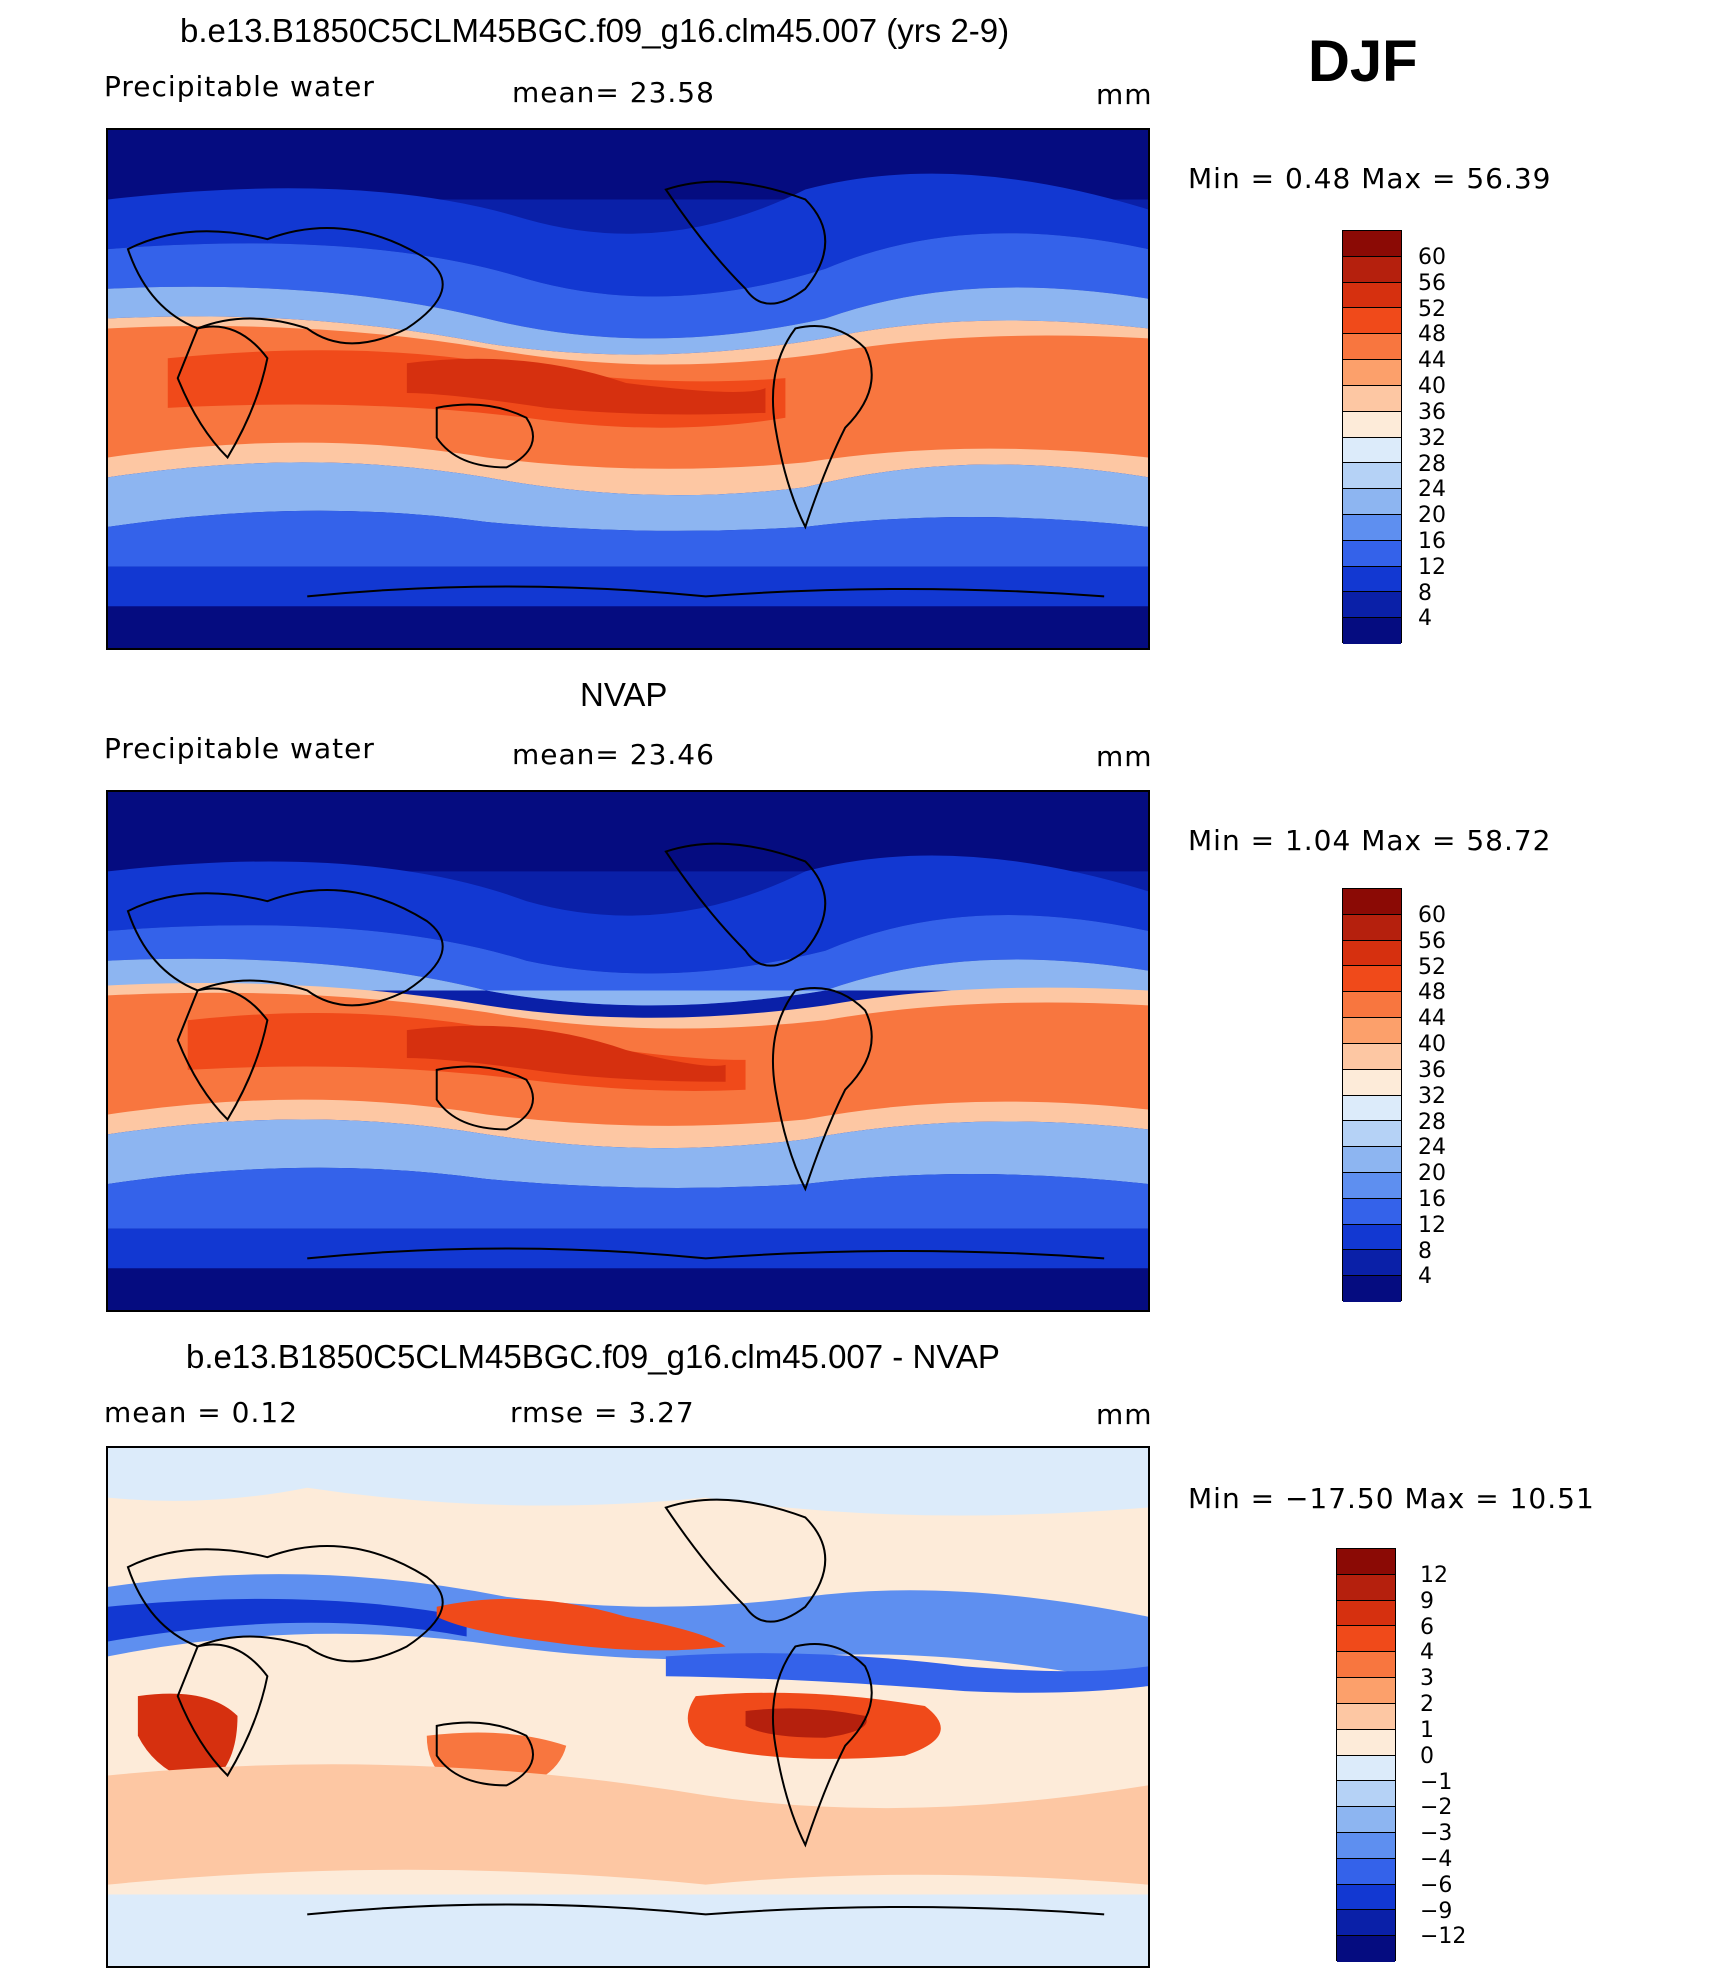 Image resolution: width=1710 pixels, height=1974 pixels. Describe the element at coordinates (613, 754) in the screenshot. I see `panel-2-mean-label: mean= 23.46` at that location.